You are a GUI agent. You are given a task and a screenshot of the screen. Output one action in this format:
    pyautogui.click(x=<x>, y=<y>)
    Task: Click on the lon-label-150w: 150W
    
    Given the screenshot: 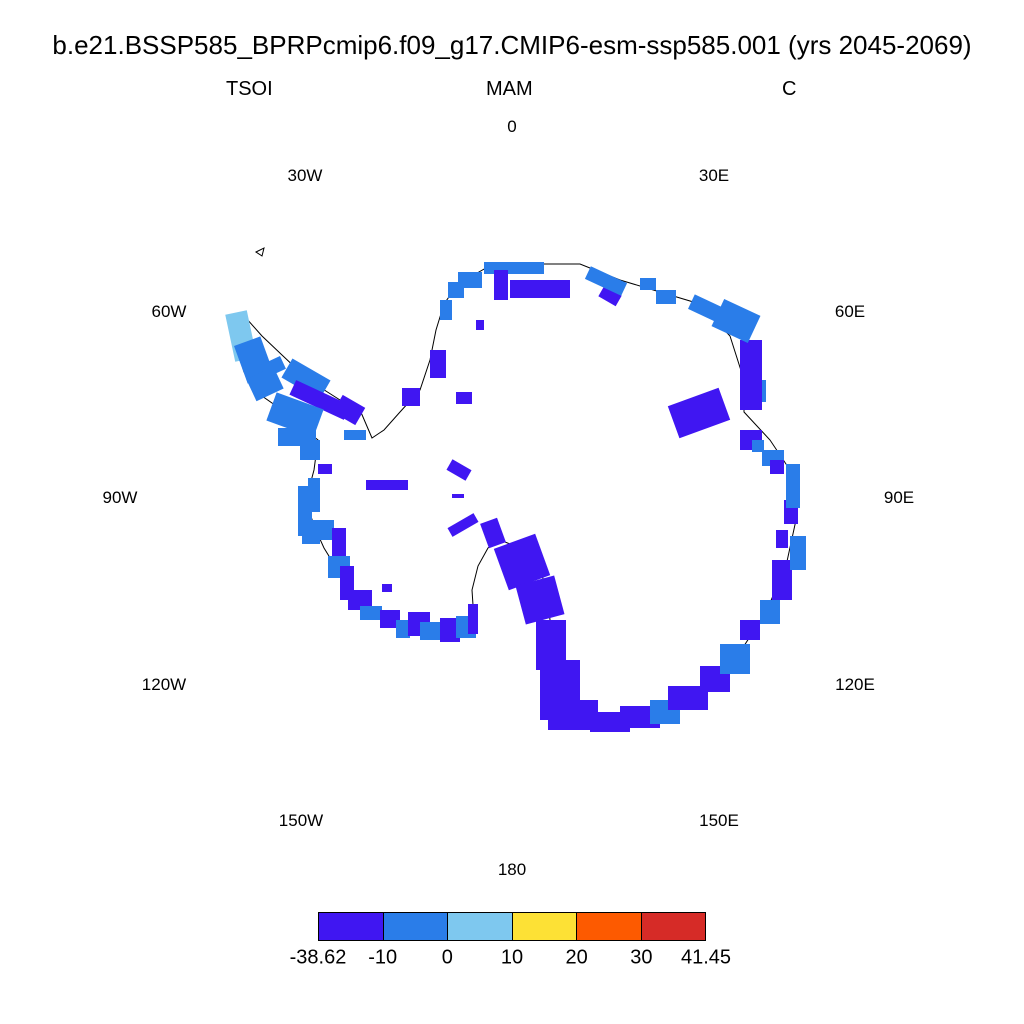 What is the action you would take?
    pyautogui.click(x=301, y=820)
    